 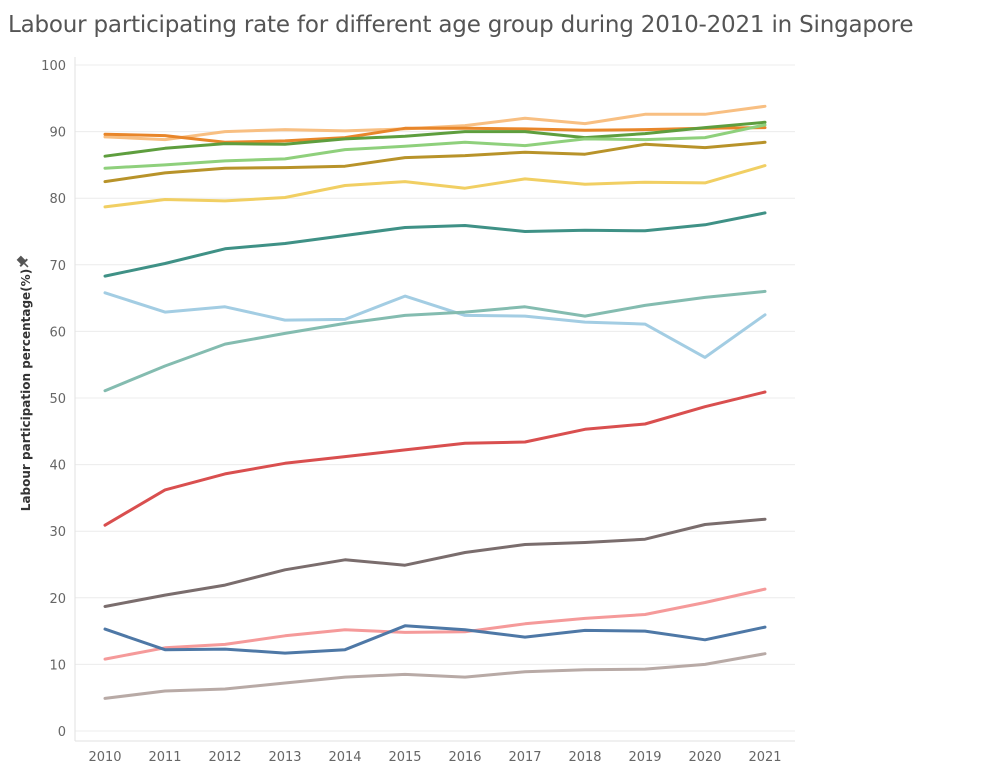 What do you see at coordinates (57, 266) in the screenshot?
I see `y-tick-label: 70` at bounding box center [57, 266].